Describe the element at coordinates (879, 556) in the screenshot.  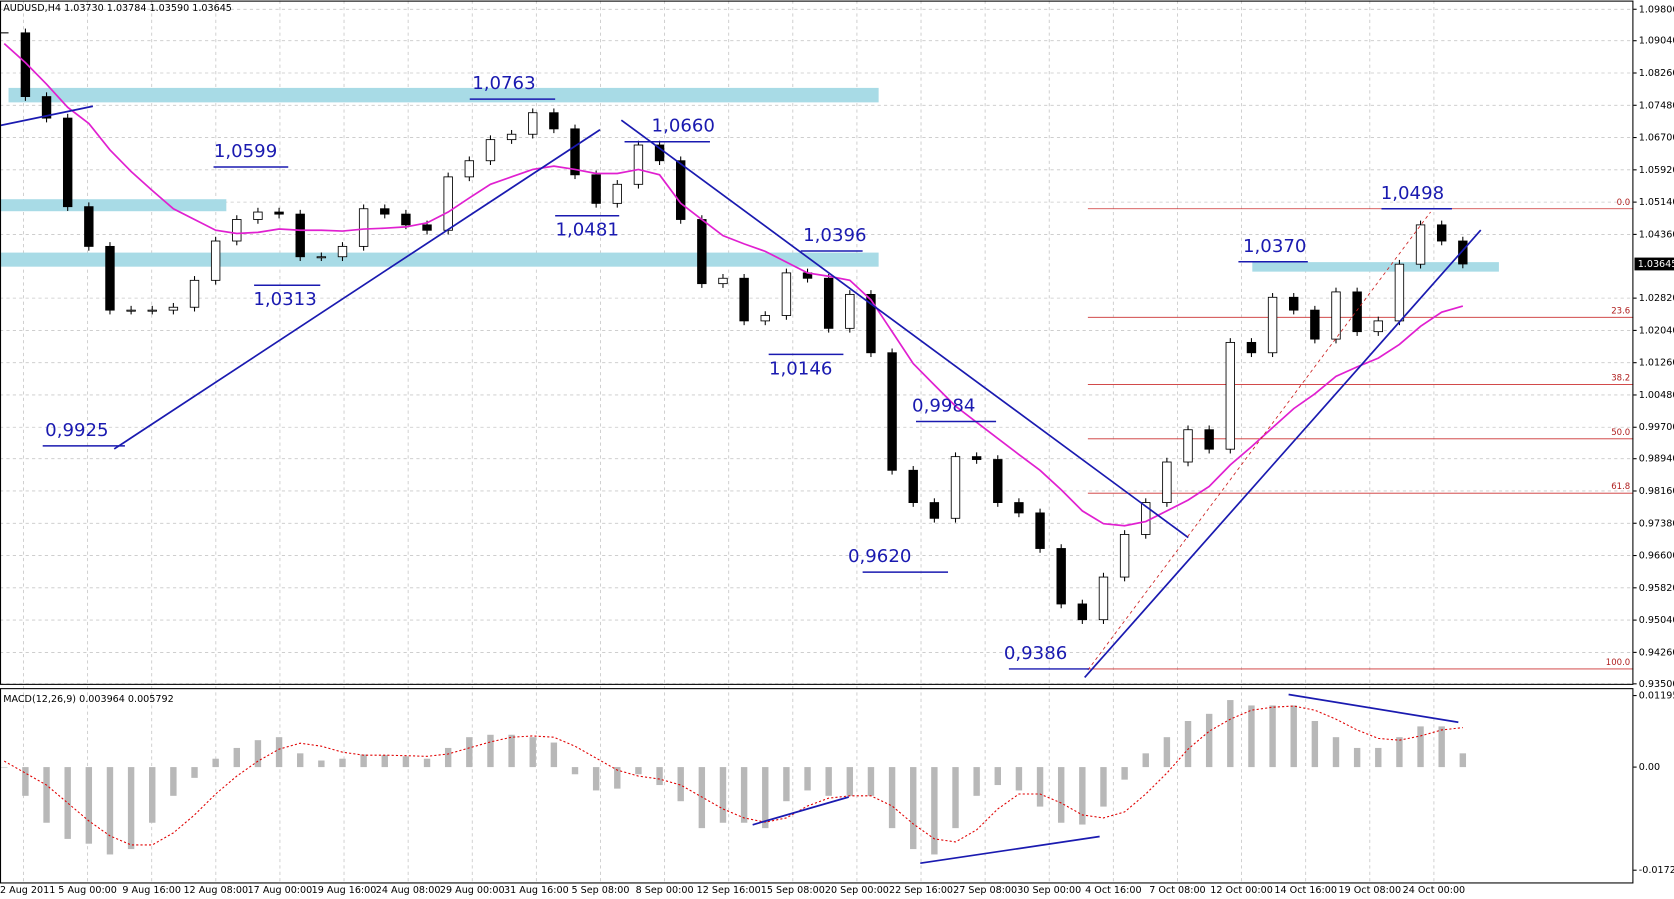
I see `level-label: 0,9620` at that location.